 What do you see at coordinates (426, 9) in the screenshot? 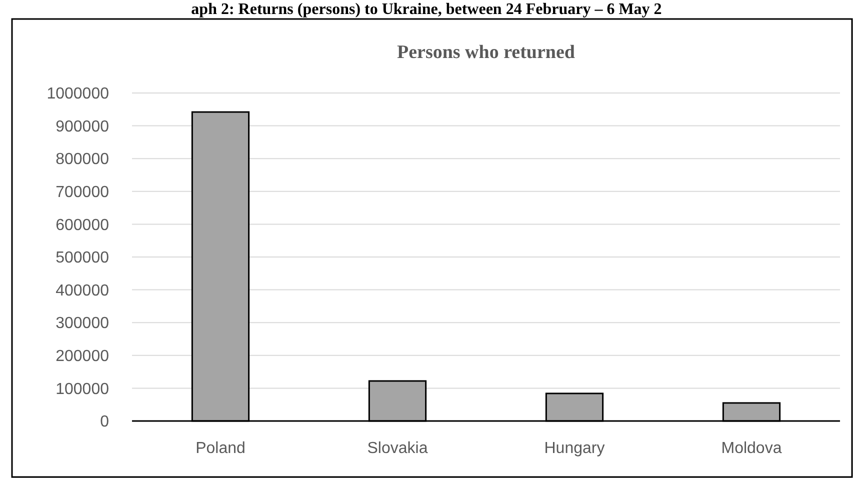
I see `chart-subtitle: aph 2: Returns (persons) to Ukraine, between 24 February – 6 May 2` at bounding box center [426, 9].